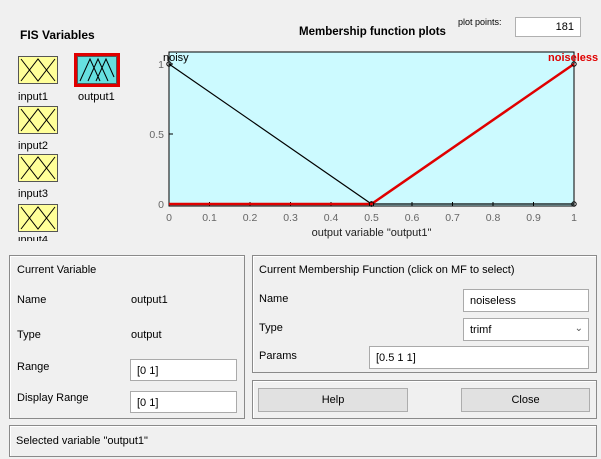  I want to click on x-tick-label: 1, so click(574, 218).